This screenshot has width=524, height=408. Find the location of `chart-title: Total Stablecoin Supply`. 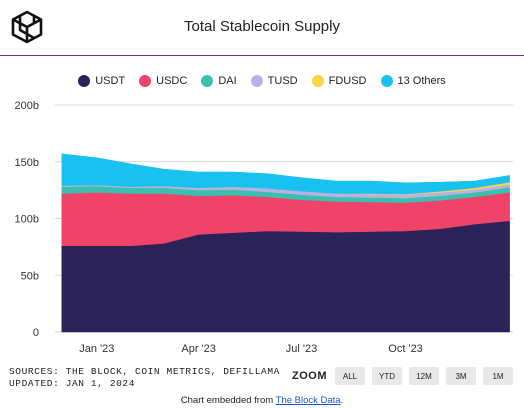

chart-title: Total Stablecoin Supply is located at coordinates (262, 26).